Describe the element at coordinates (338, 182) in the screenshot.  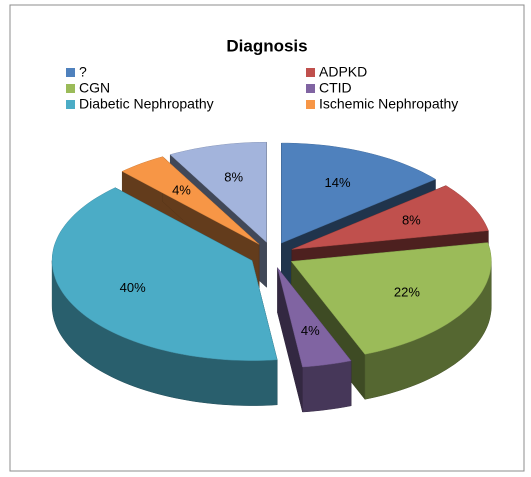
I see `data-label: 14%` at that location.